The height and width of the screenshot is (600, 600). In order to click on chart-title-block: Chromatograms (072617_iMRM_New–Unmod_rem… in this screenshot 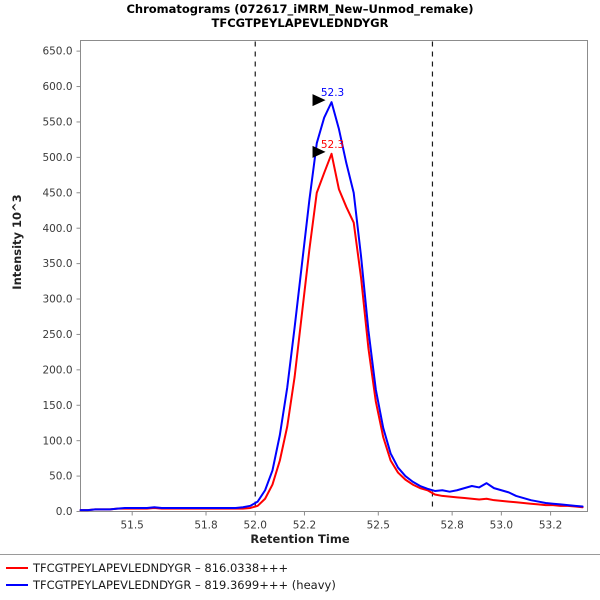, I will do `click(300, 16)`.